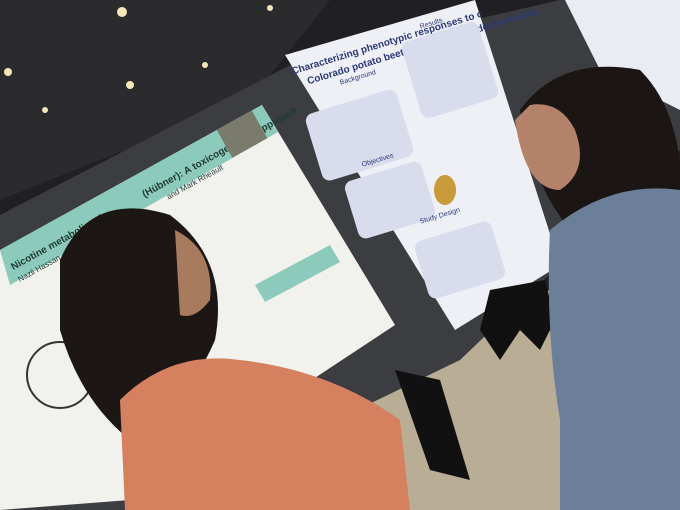  What do you see at coordinates (265, 434) in the screenshot?
I see `pink-blouse` at bounding box center [265, 434].